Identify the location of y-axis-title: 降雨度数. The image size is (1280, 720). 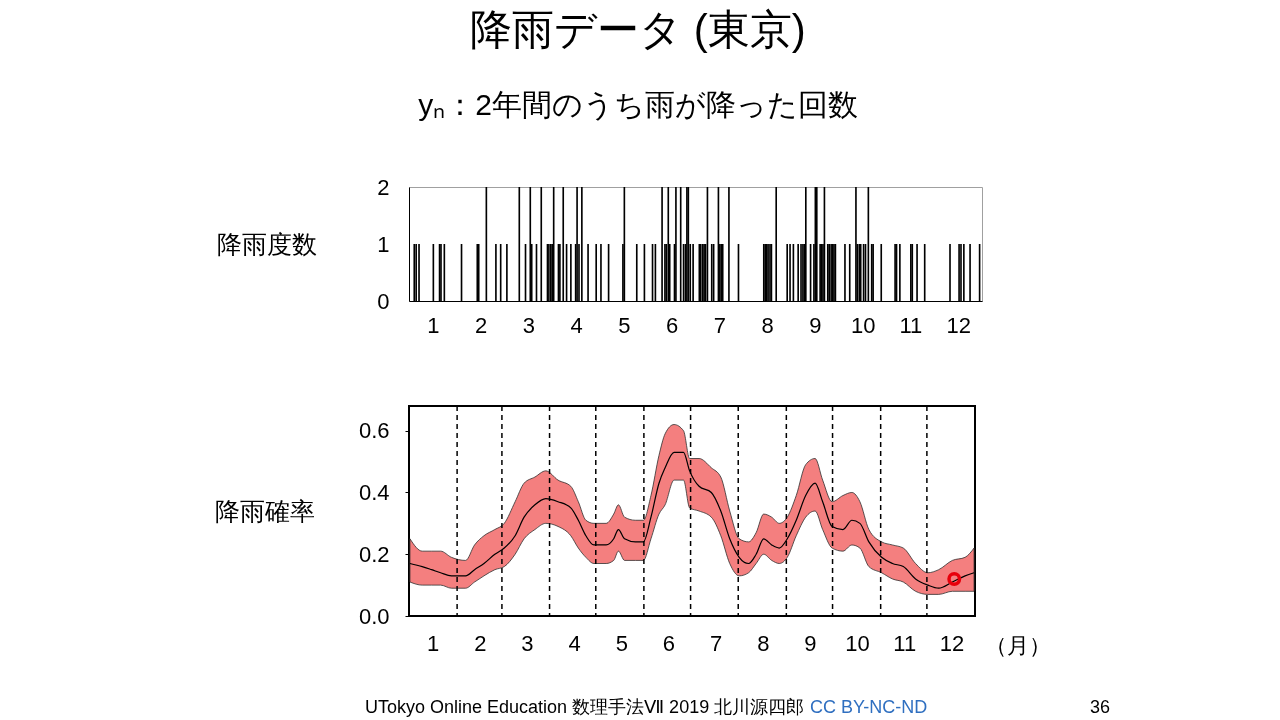
(266, 243).